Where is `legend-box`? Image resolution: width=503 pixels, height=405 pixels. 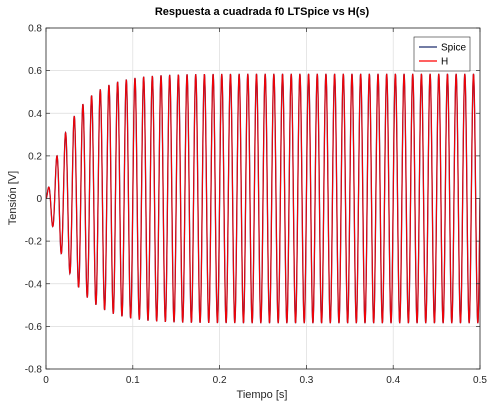
legend-box is located at coordinates (442, 54).